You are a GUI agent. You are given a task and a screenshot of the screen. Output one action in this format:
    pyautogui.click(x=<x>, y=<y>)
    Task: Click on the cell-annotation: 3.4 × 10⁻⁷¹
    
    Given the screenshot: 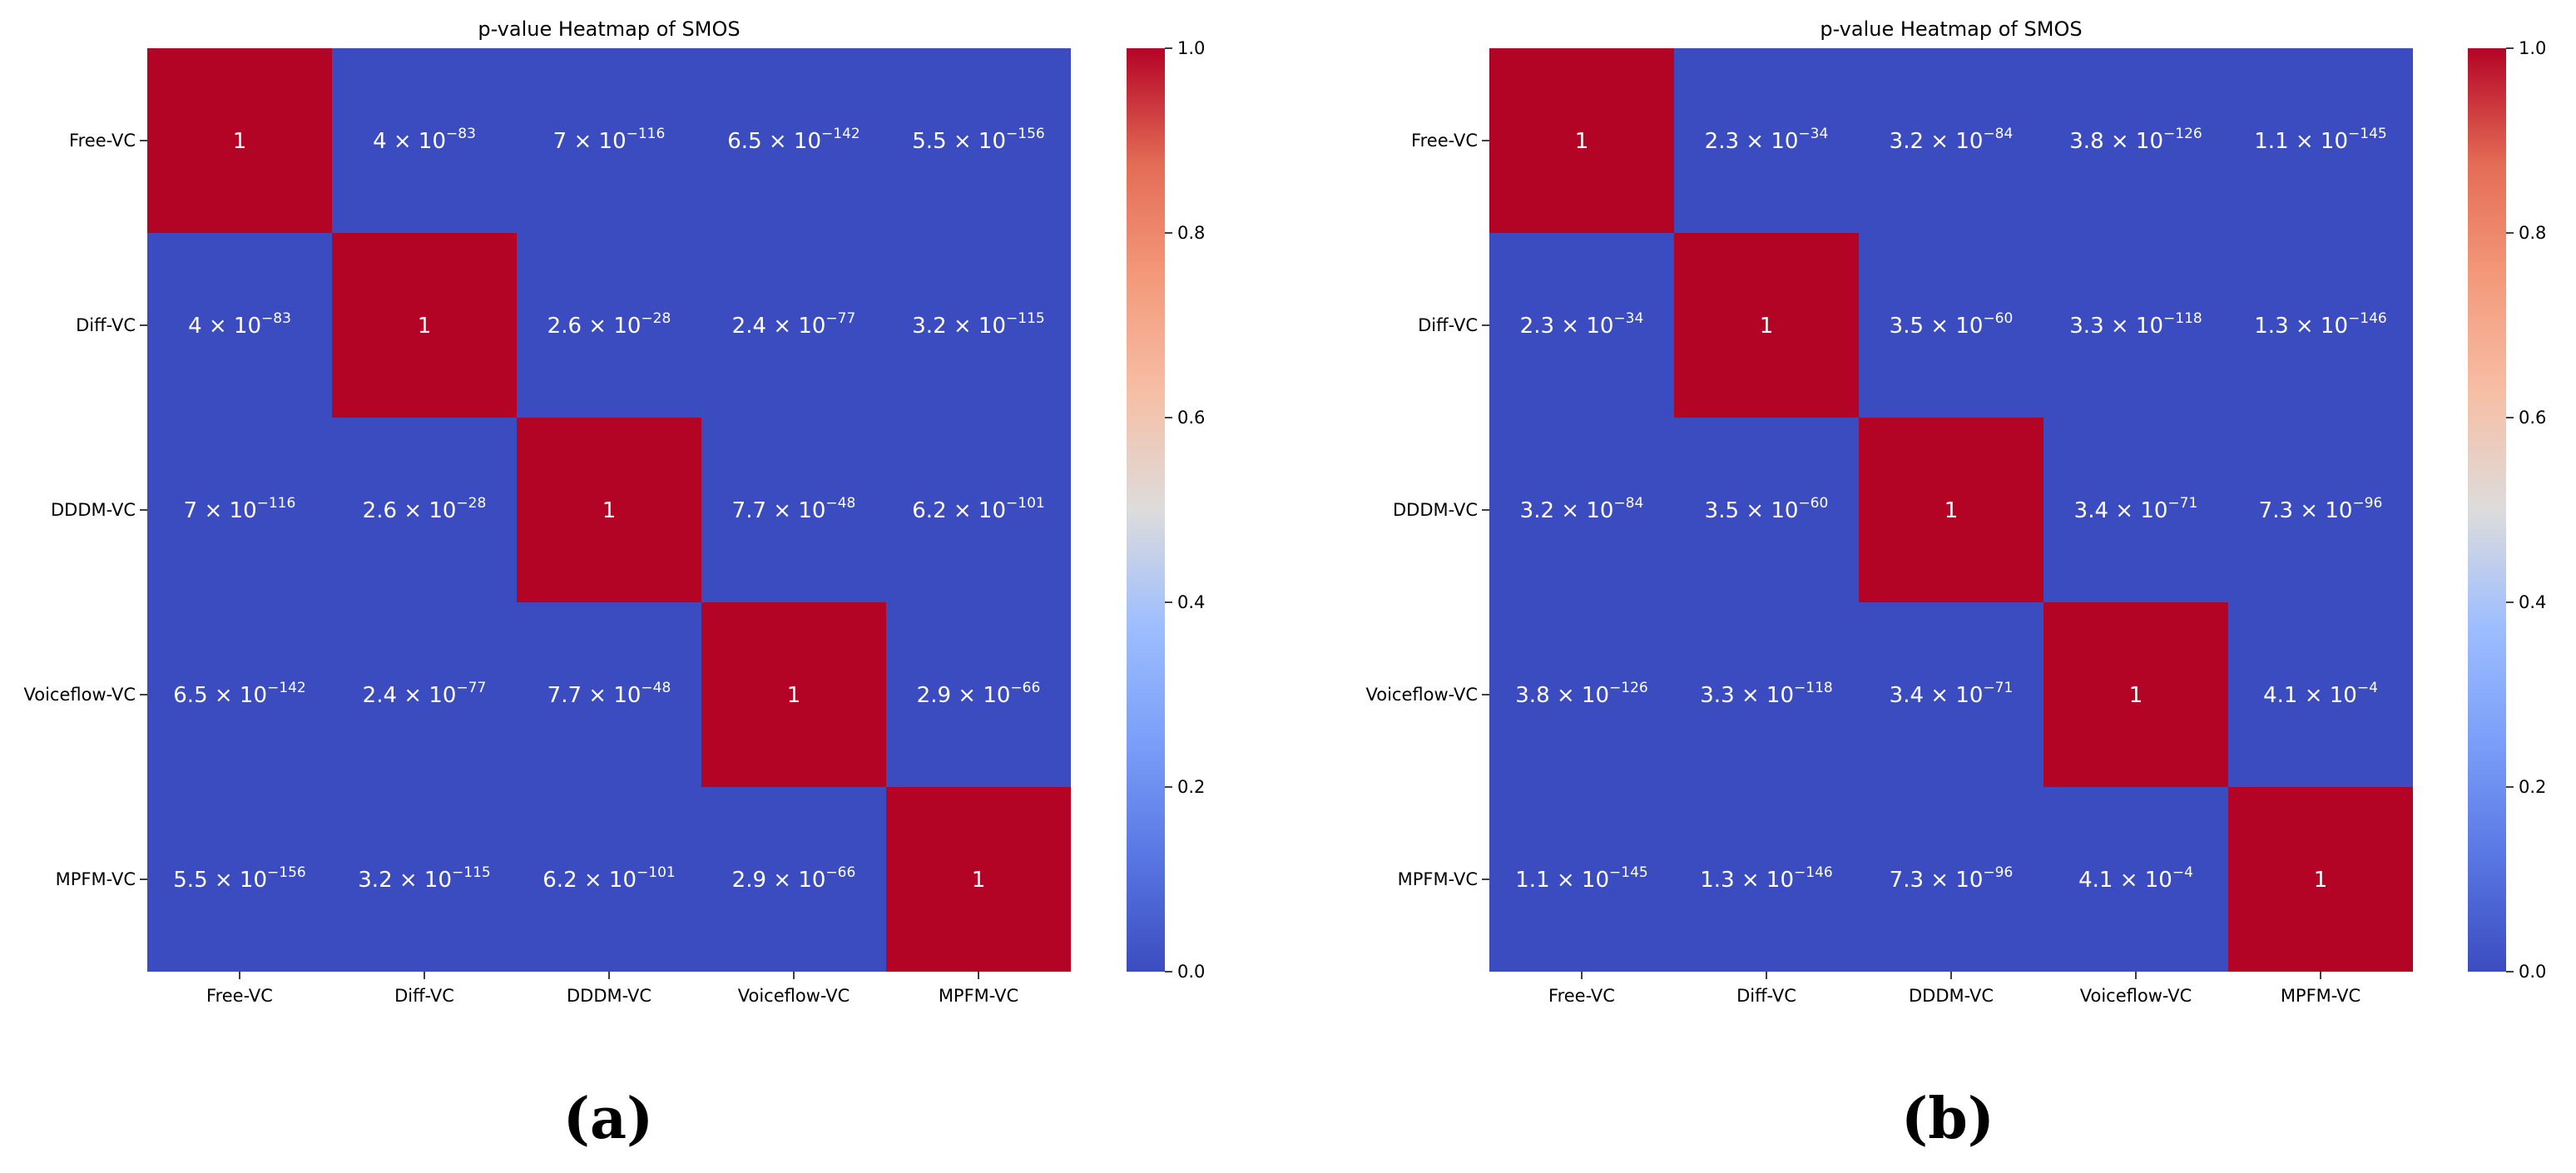 What is the action you would take?
    pyautogui.click(x=1952, y=694)
    